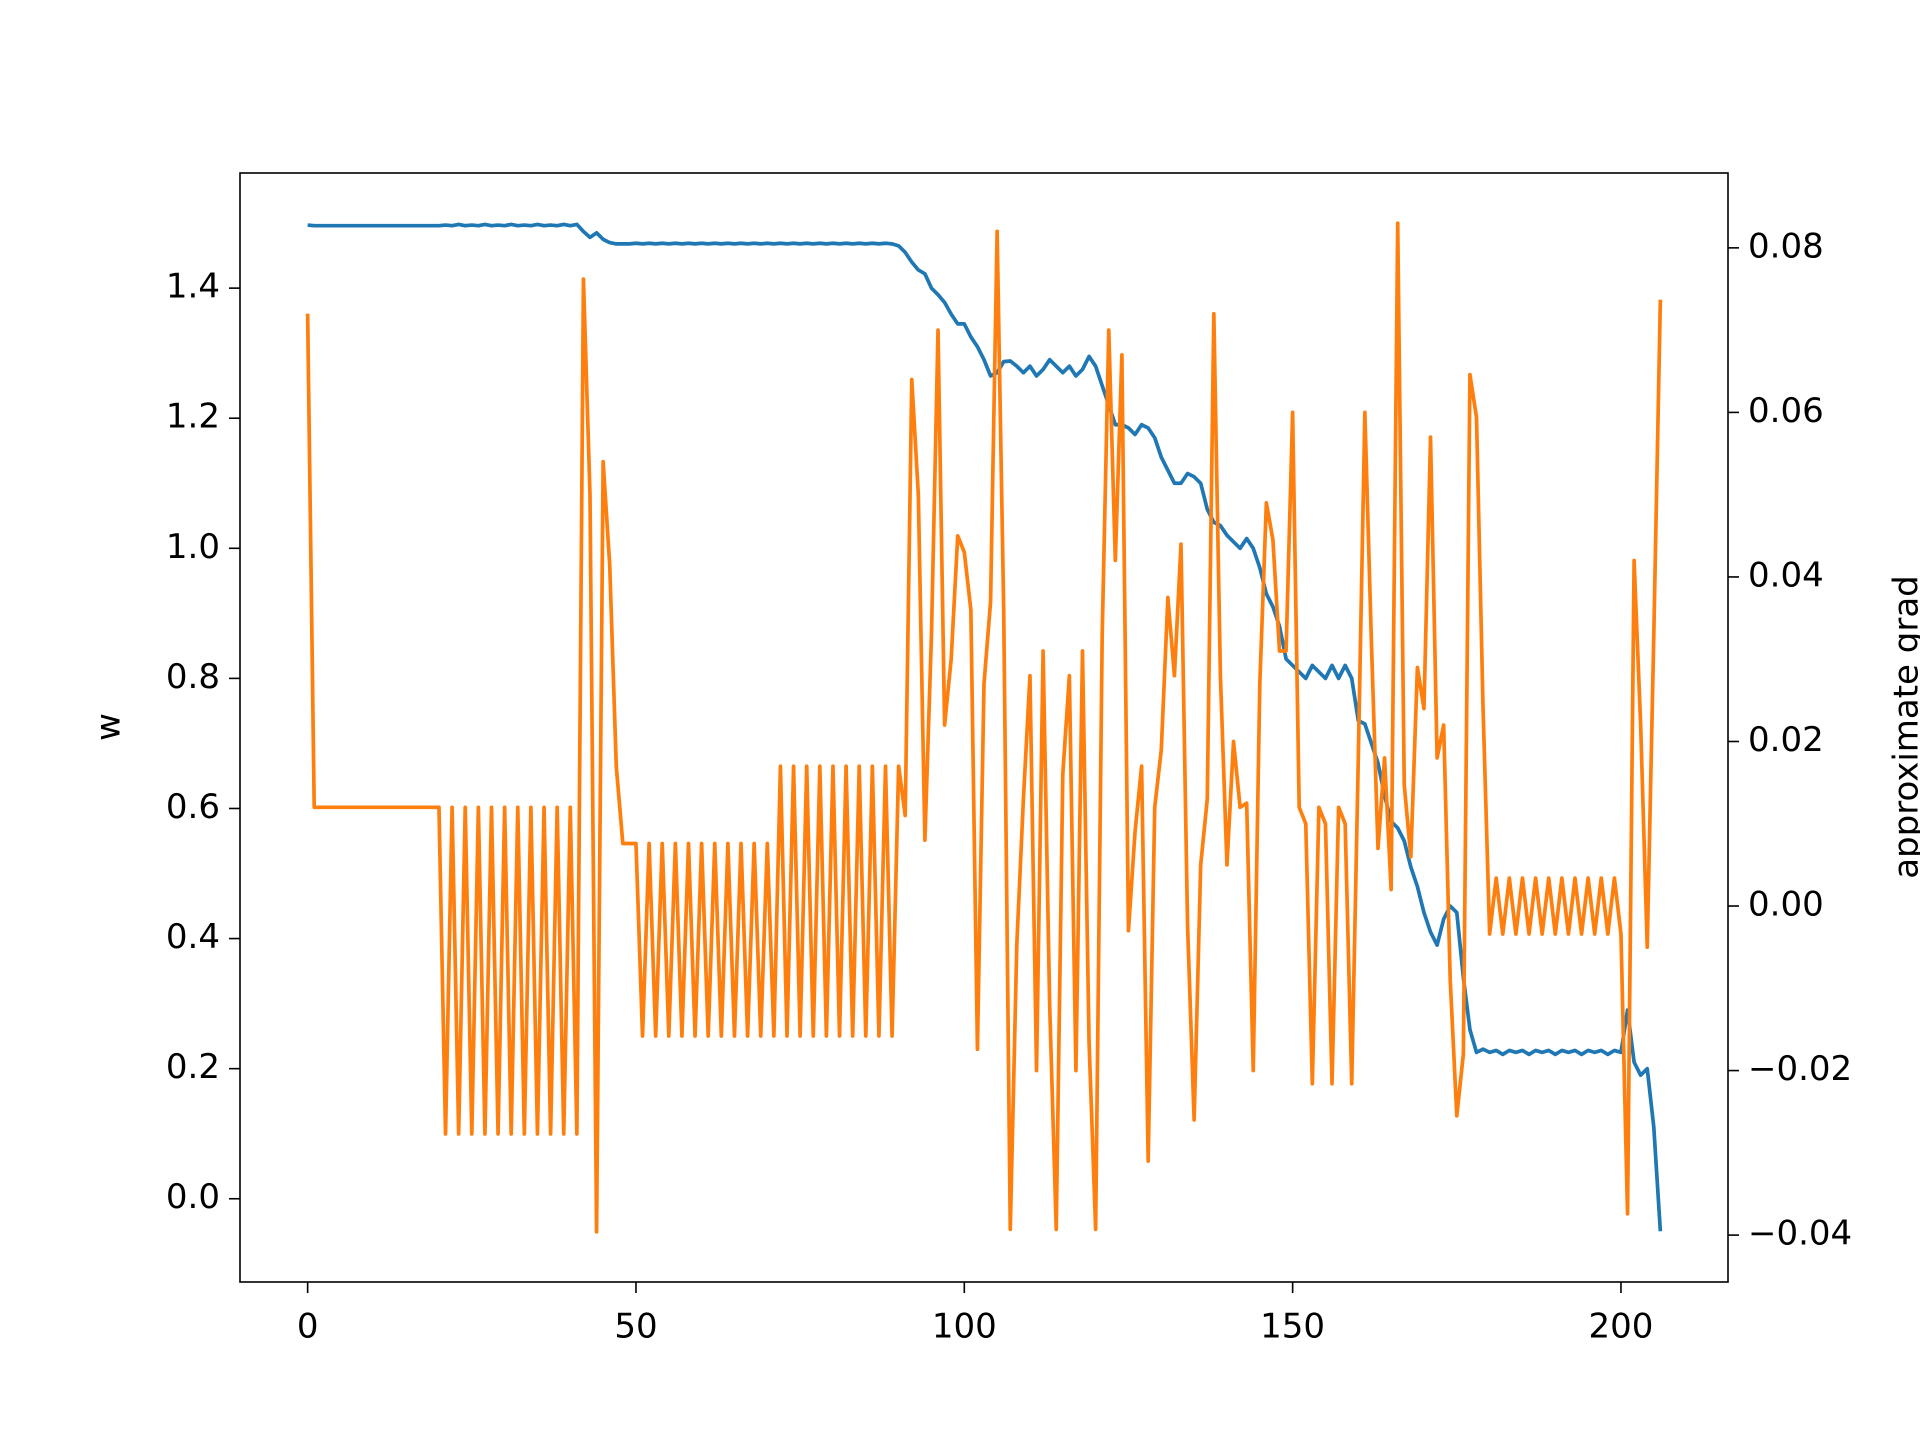  What do you see at coordinates (193, 417) in the screenshot?
I see `y-tick-label: 1.2` at bounding box center [193, 417].